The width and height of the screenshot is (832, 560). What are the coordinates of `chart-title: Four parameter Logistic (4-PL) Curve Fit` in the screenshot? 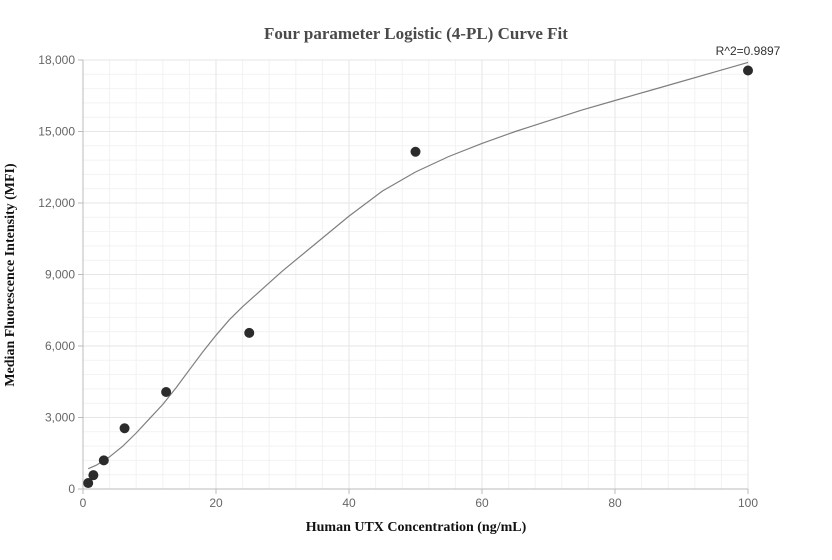 It's located at (416, 33).